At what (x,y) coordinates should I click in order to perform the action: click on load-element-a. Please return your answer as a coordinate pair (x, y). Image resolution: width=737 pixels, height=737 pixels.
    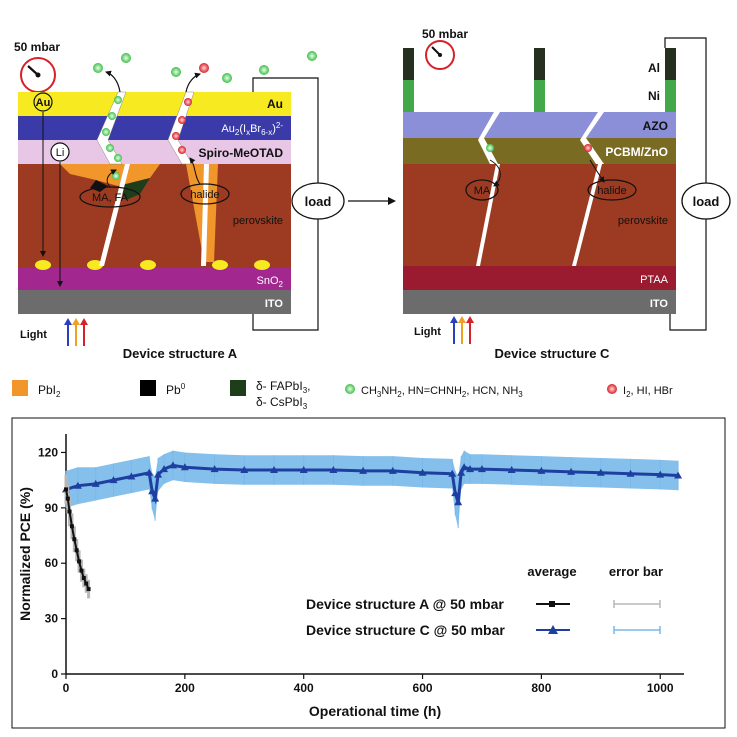
    Looking at the image, I should click on (318, 201).